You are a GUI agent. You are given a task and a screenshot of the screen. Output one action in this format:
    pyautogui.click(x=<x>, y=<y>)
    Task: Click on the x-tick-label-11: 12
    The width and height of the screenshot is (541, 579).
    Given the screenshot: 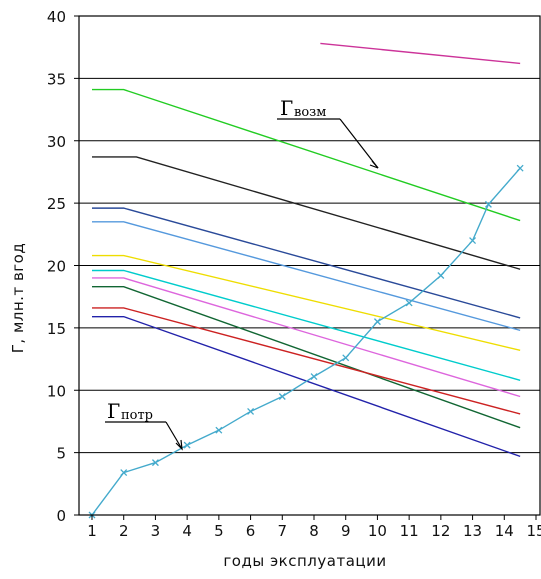 What is the action you would take?
    pyautogui.click(x=440, y=531)
    